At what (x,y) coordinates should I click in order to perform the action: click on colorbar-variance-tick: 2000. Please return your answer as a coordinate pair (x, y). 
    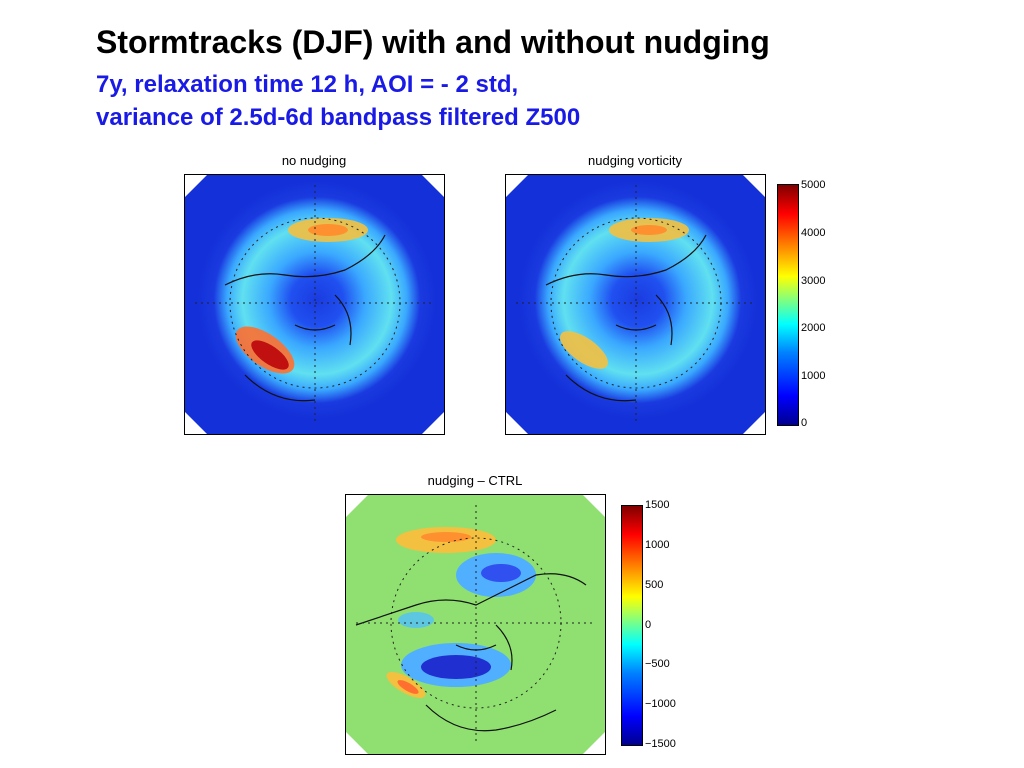
    Looking at the image, I should click on (813, 328).